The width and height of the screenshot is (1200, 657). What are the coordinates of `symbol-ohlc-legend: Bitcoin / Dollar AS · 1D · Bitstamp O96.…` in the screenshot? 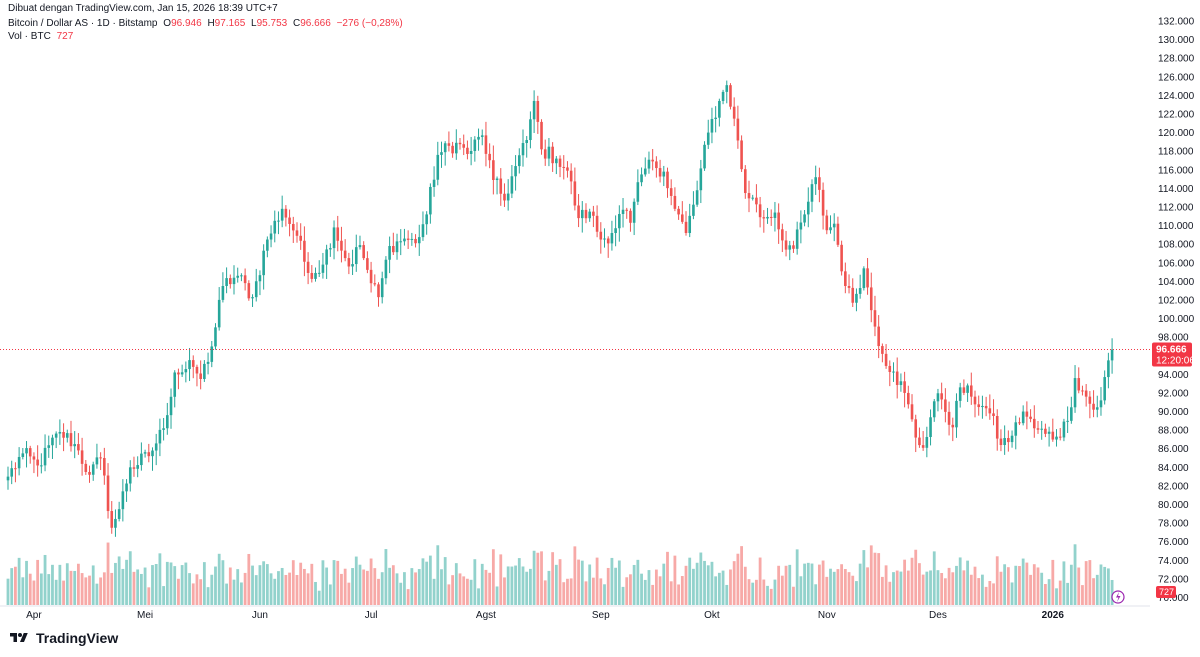 It's located at (207, 23).